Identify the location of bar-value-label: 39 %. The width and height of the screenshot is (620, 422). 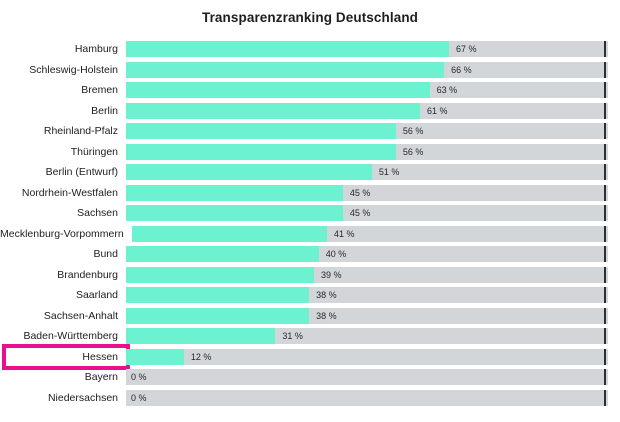
(331, 274).